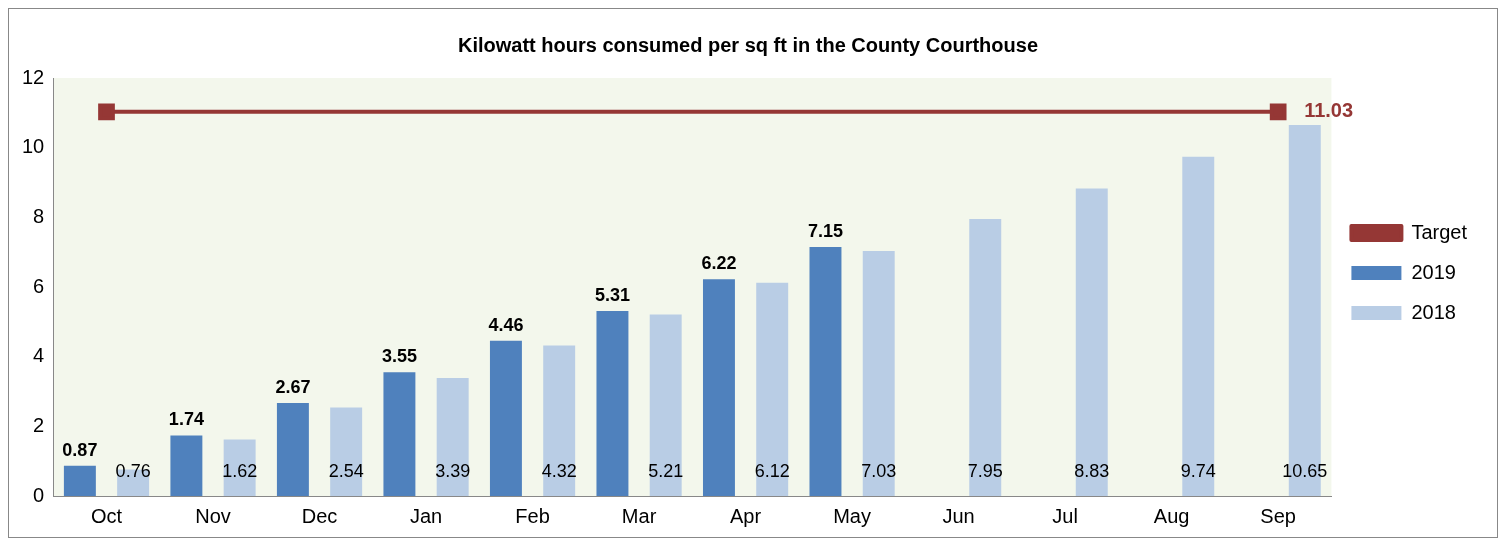  Describe the element at coordinates (1278, 515) in the screenshot. I see `x-tick-label: Sep` at that location.